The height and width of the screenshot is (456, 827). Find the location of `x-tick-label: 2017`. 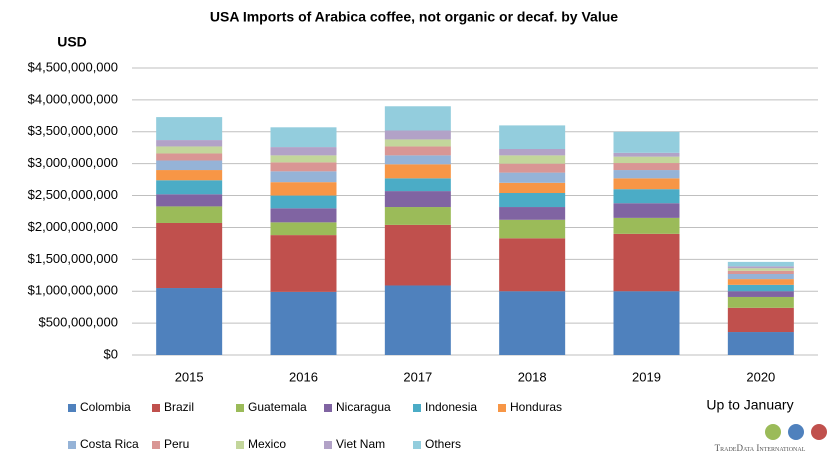

x-tick-label: 2017 is located at coordinates (417, 376).